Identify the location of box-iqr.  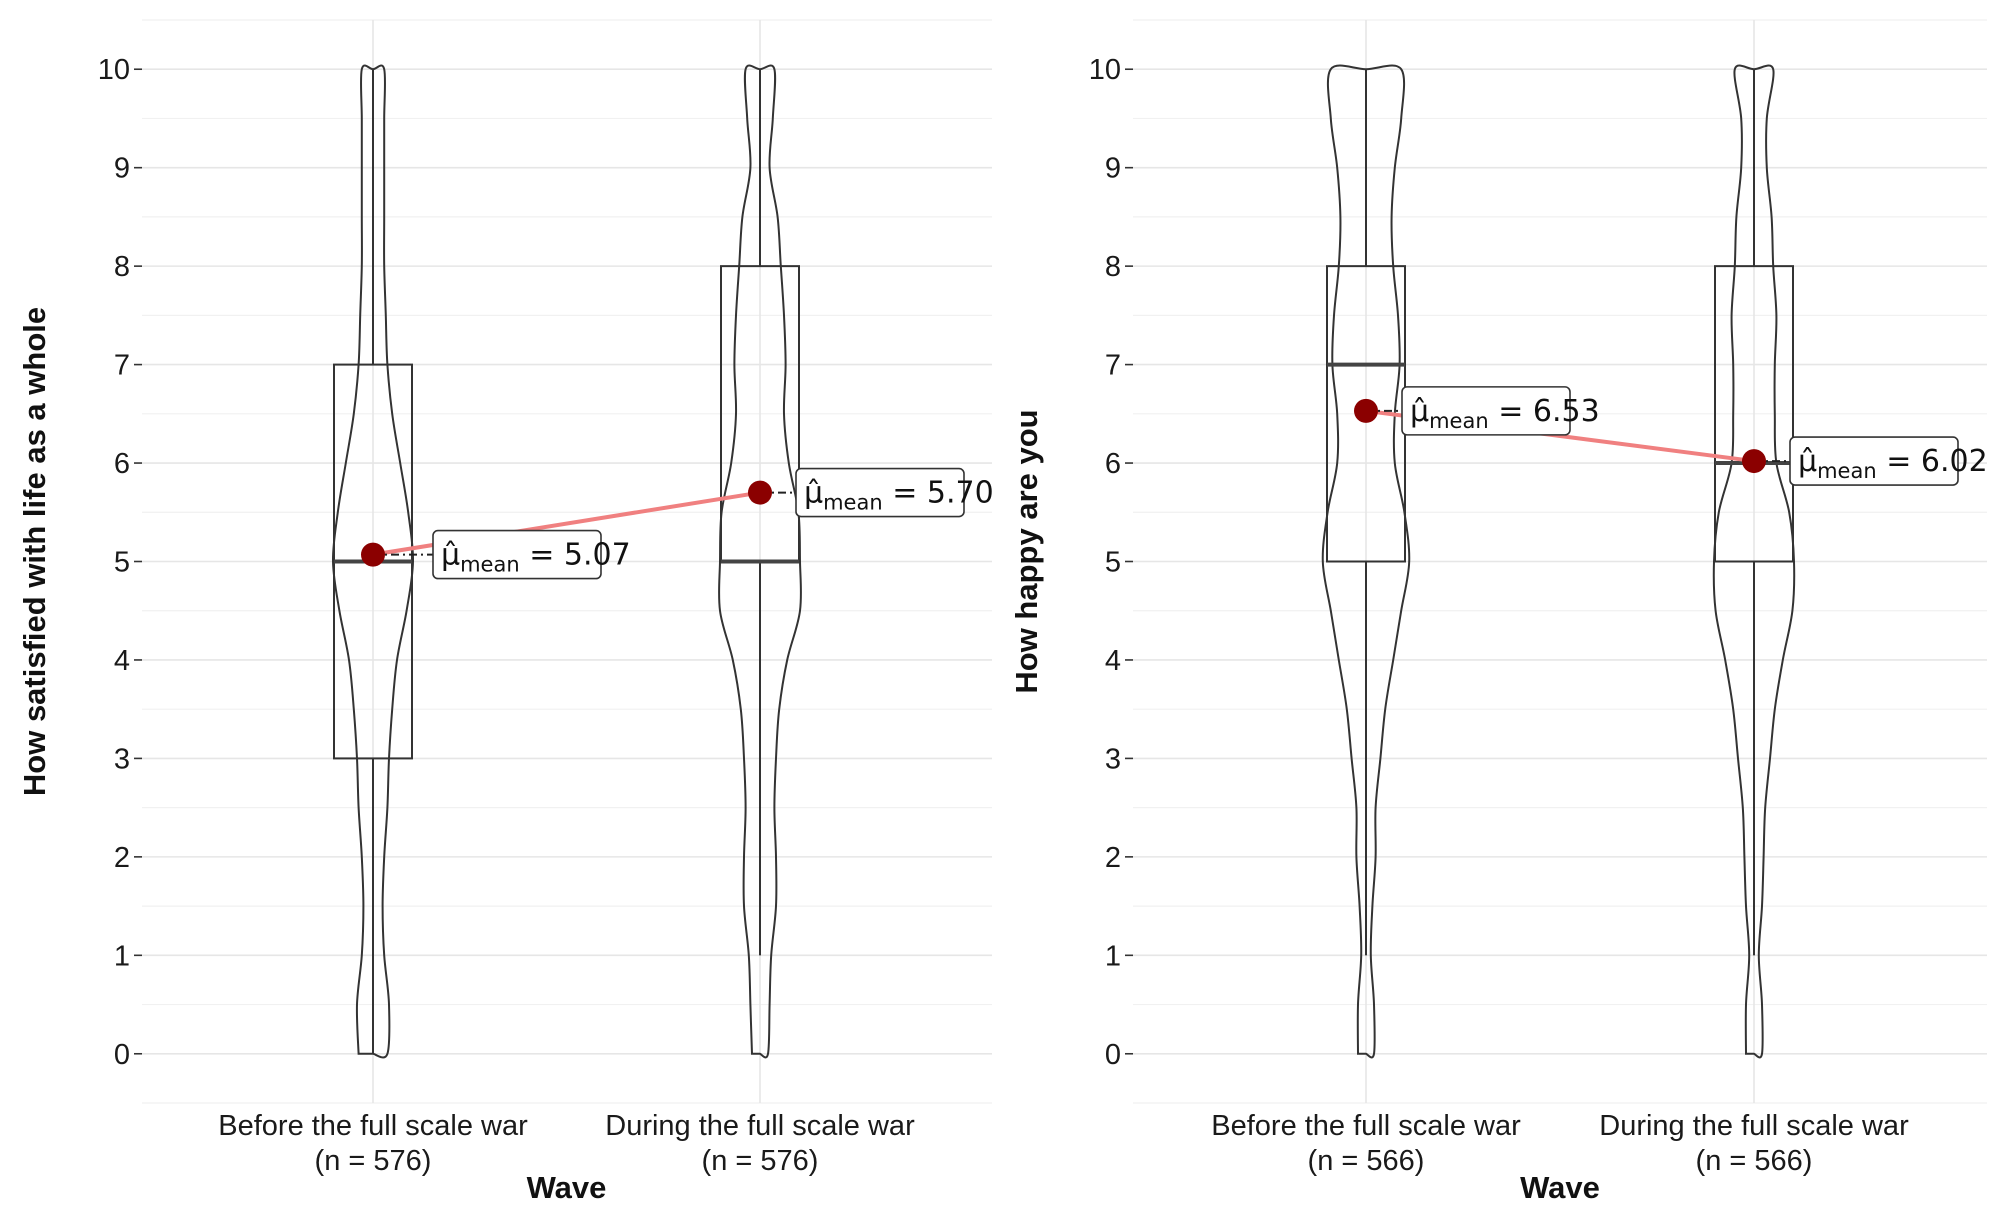
(1754, 414).